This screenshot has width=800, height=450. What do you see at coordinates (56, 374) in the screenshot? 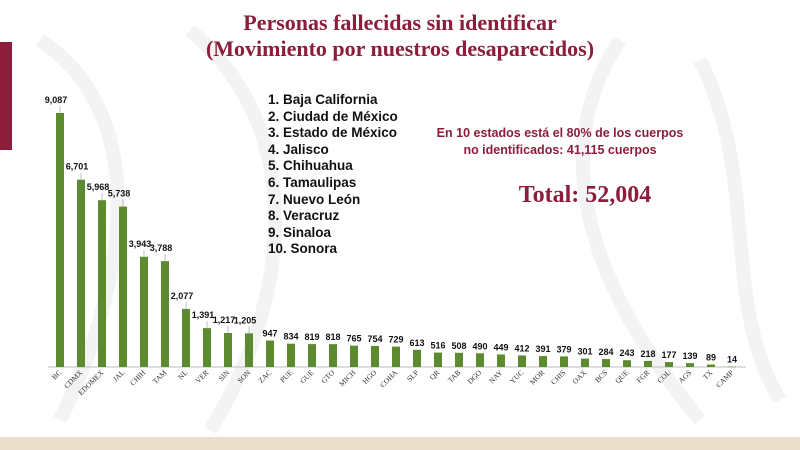
I see `category-label: BC` at bounding box center [56, 374].